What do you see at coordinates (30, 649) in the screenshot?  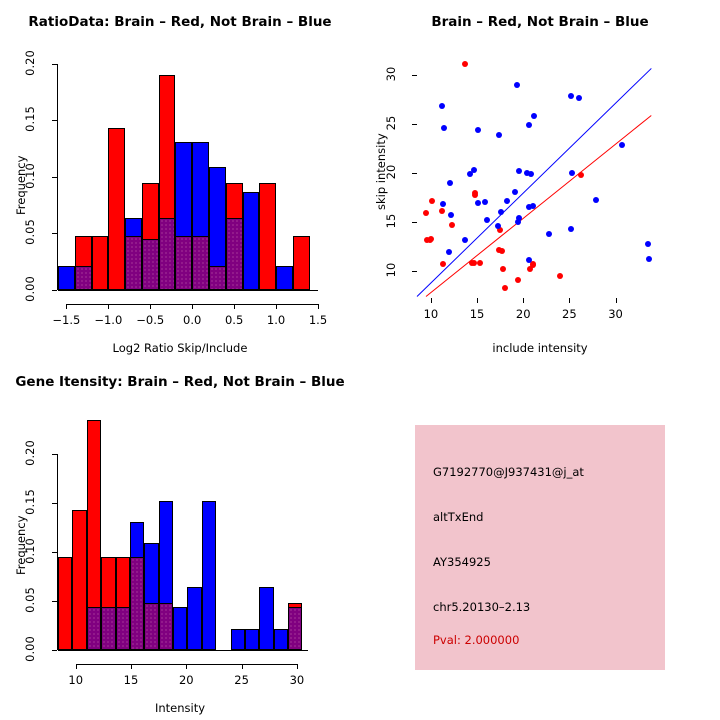 I see `y-axis-tick-label: 0.00` at bounding box center [30, 649].